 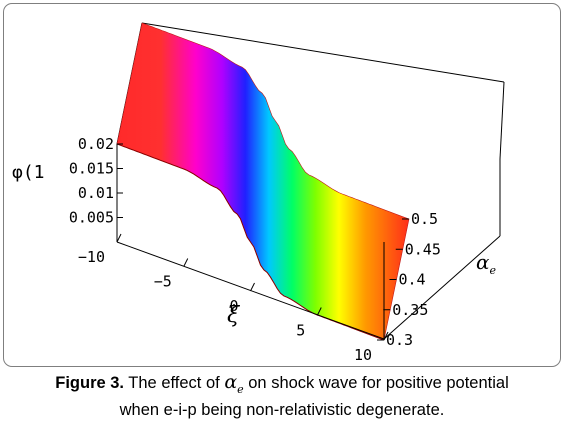 What do you see at coordinates (28, 172) in the screenshot?
I see `z-axis-label: φ(1` at bounding box center [28, 172].